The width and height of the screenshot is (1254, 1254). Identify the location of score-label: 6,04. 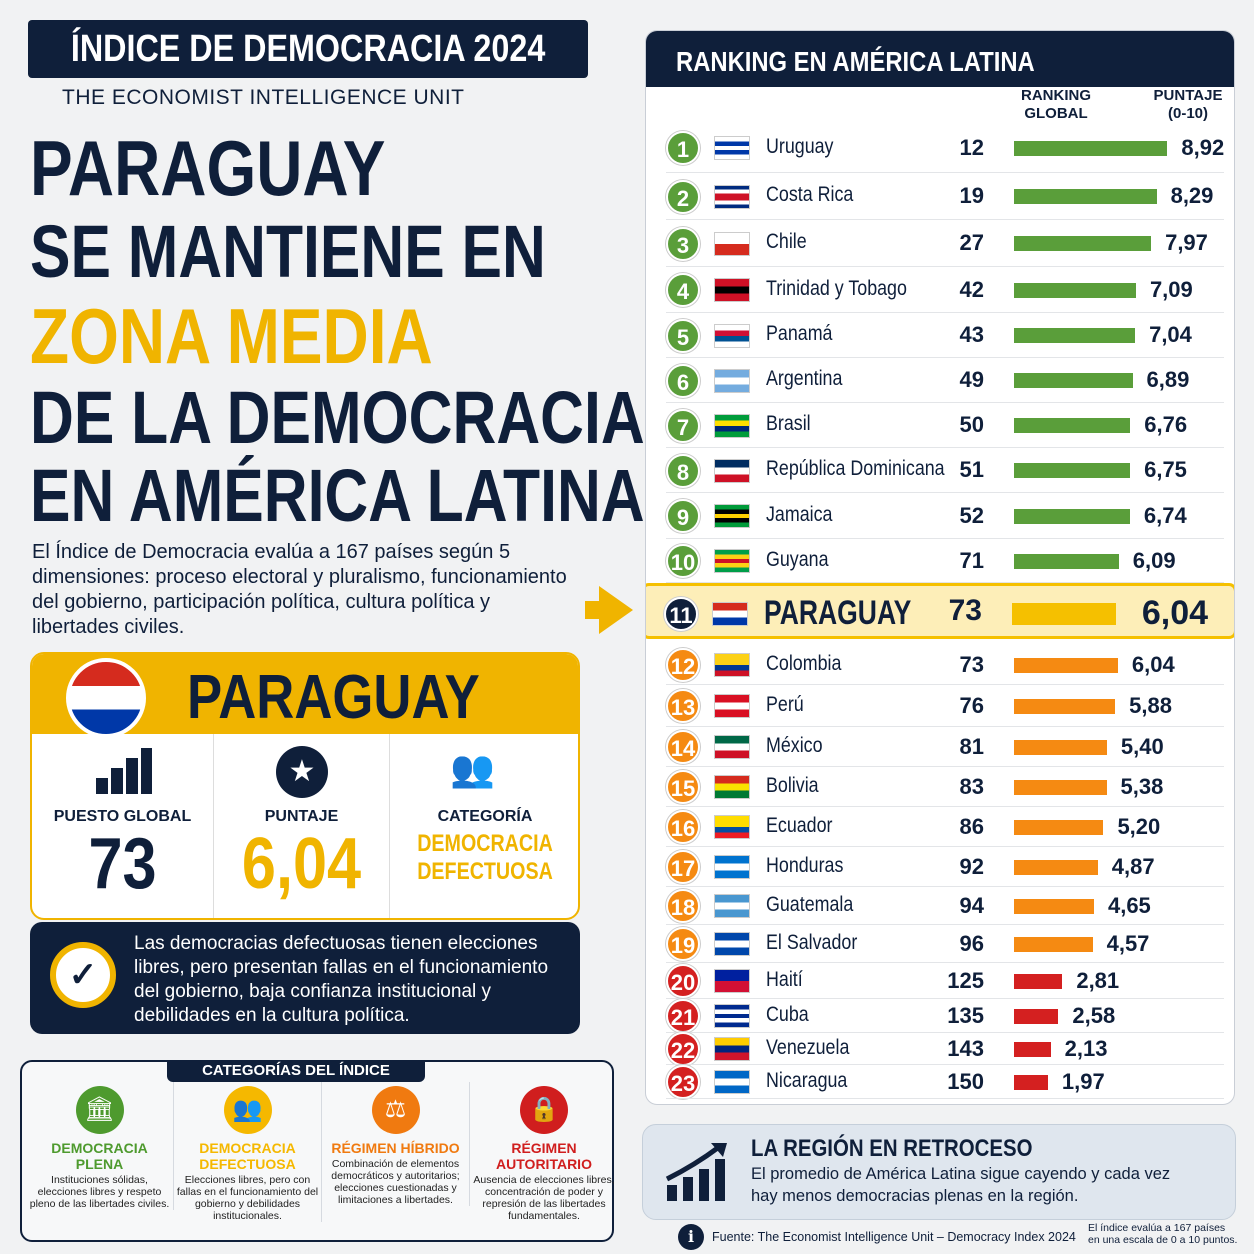
(1153, 664).